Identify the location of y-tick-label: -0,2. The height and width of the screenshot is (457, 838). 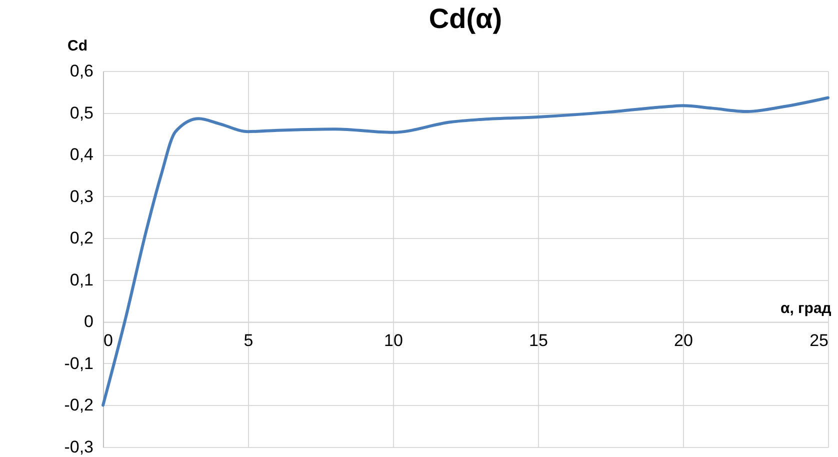
(79, 405).